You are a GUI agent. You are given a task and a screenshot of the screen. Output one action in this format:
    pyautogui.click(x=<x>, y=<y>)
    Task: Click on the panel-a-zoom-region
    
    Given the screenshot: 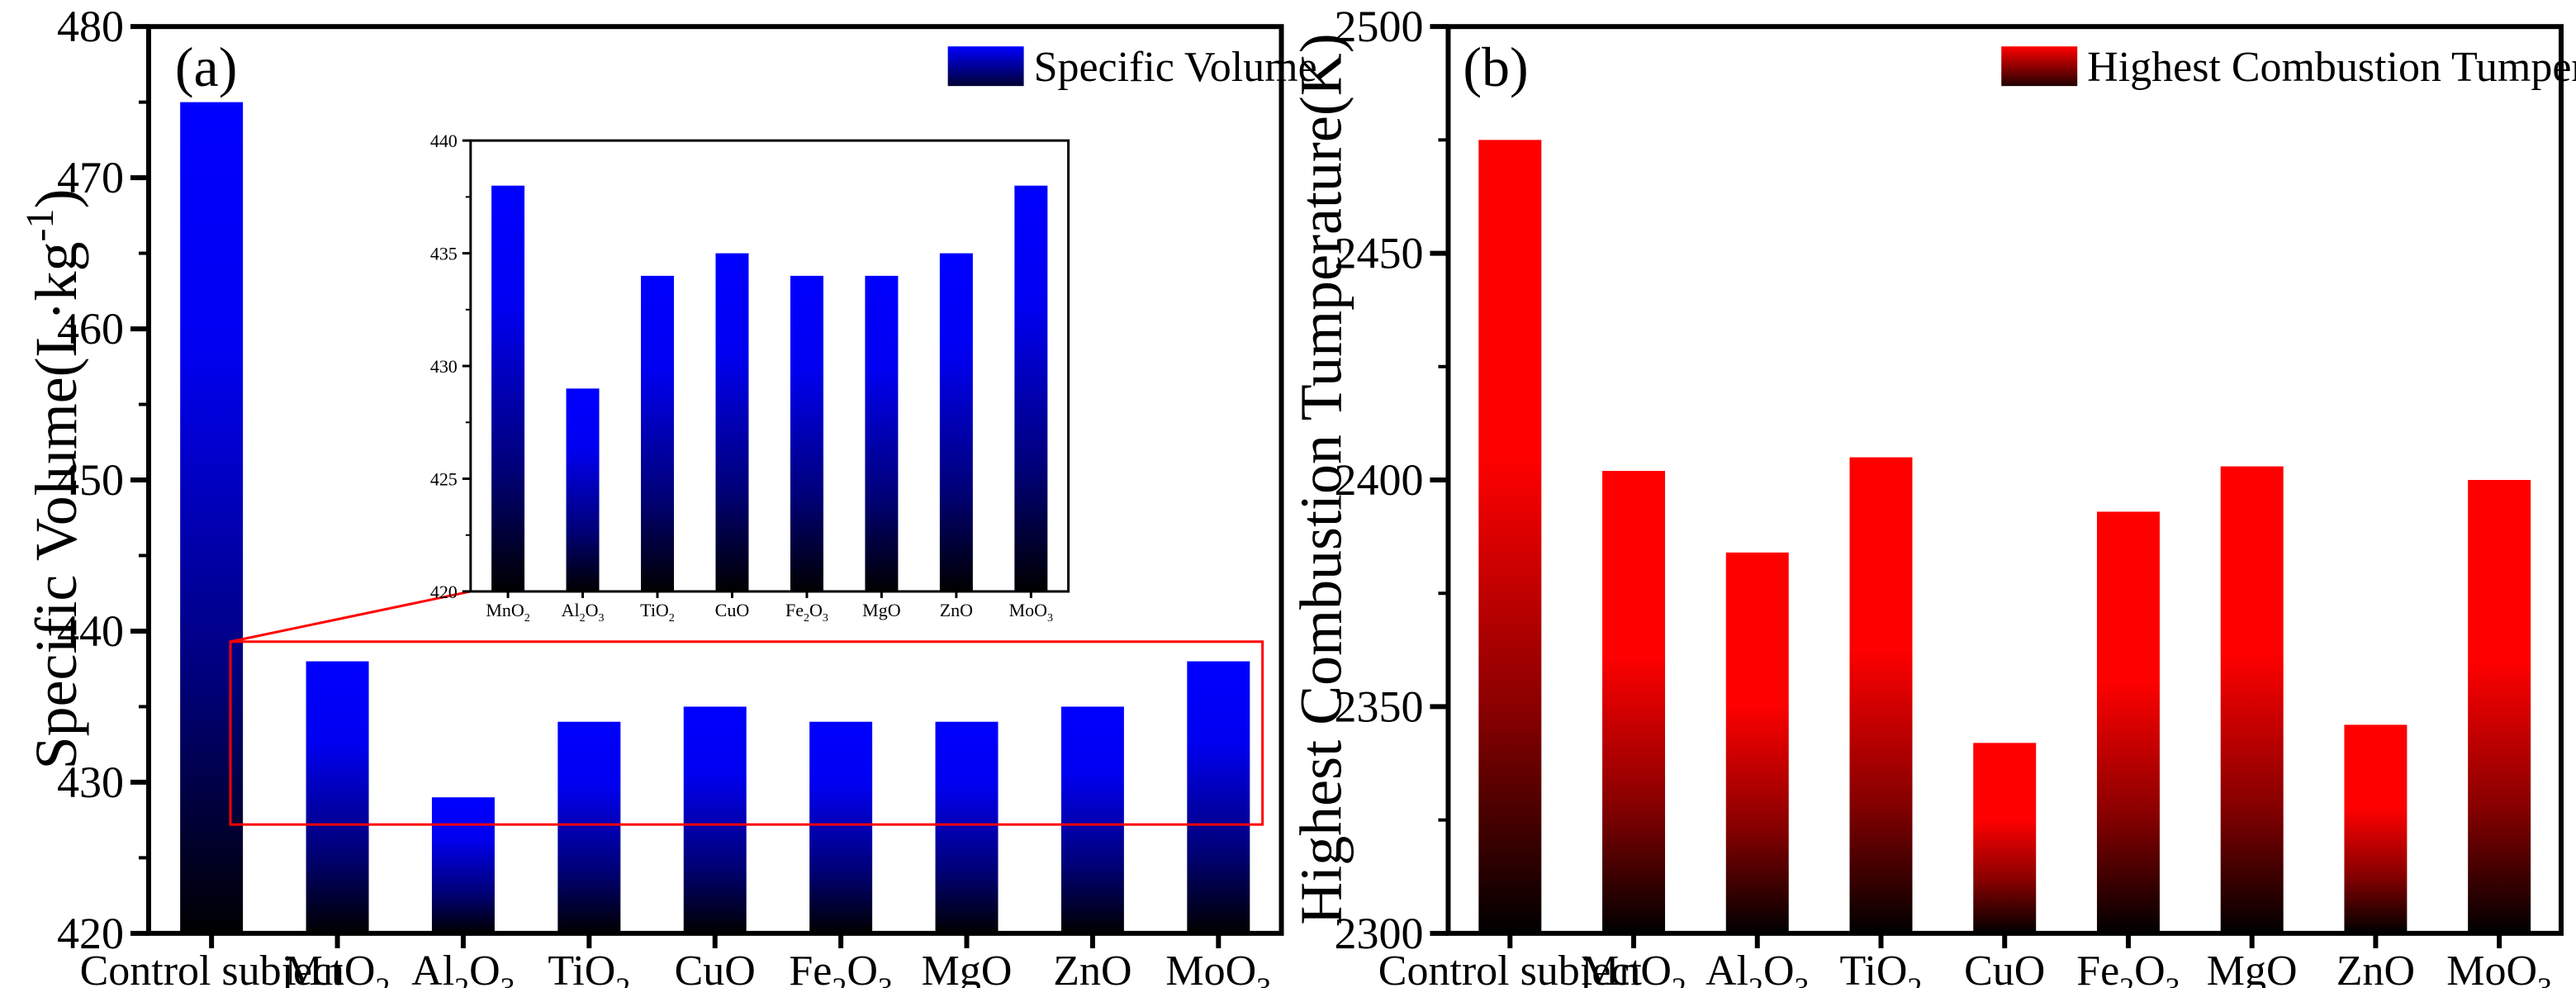 What is the action you would take?
    pyautogui.click(x=746, y=733)
    